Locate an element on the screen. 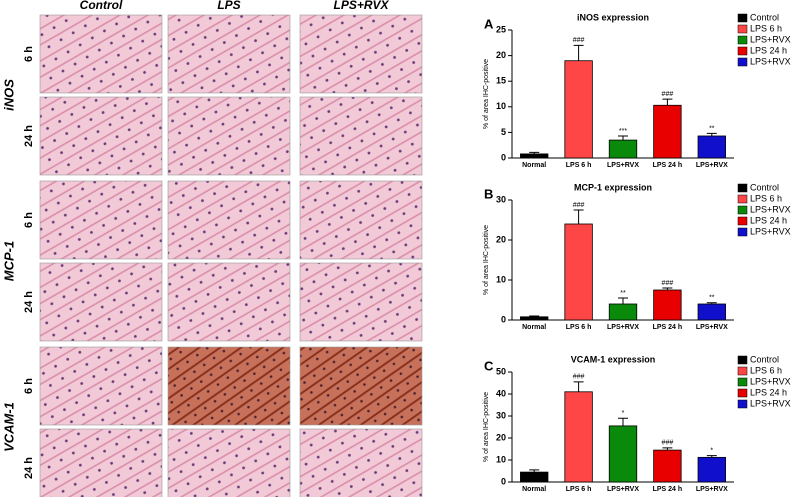 This screenshot has height=497, width=800. chart-title: MCP-1 expression is located at coordinates (613, 187).